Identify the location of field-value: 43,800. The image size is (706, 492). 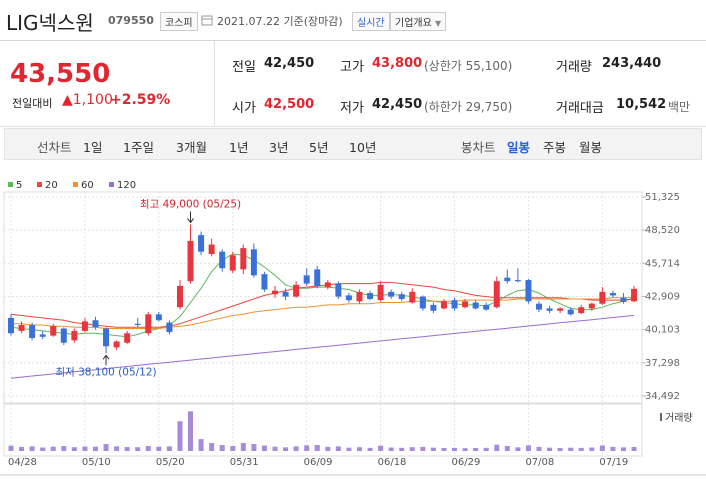
(397, 63).